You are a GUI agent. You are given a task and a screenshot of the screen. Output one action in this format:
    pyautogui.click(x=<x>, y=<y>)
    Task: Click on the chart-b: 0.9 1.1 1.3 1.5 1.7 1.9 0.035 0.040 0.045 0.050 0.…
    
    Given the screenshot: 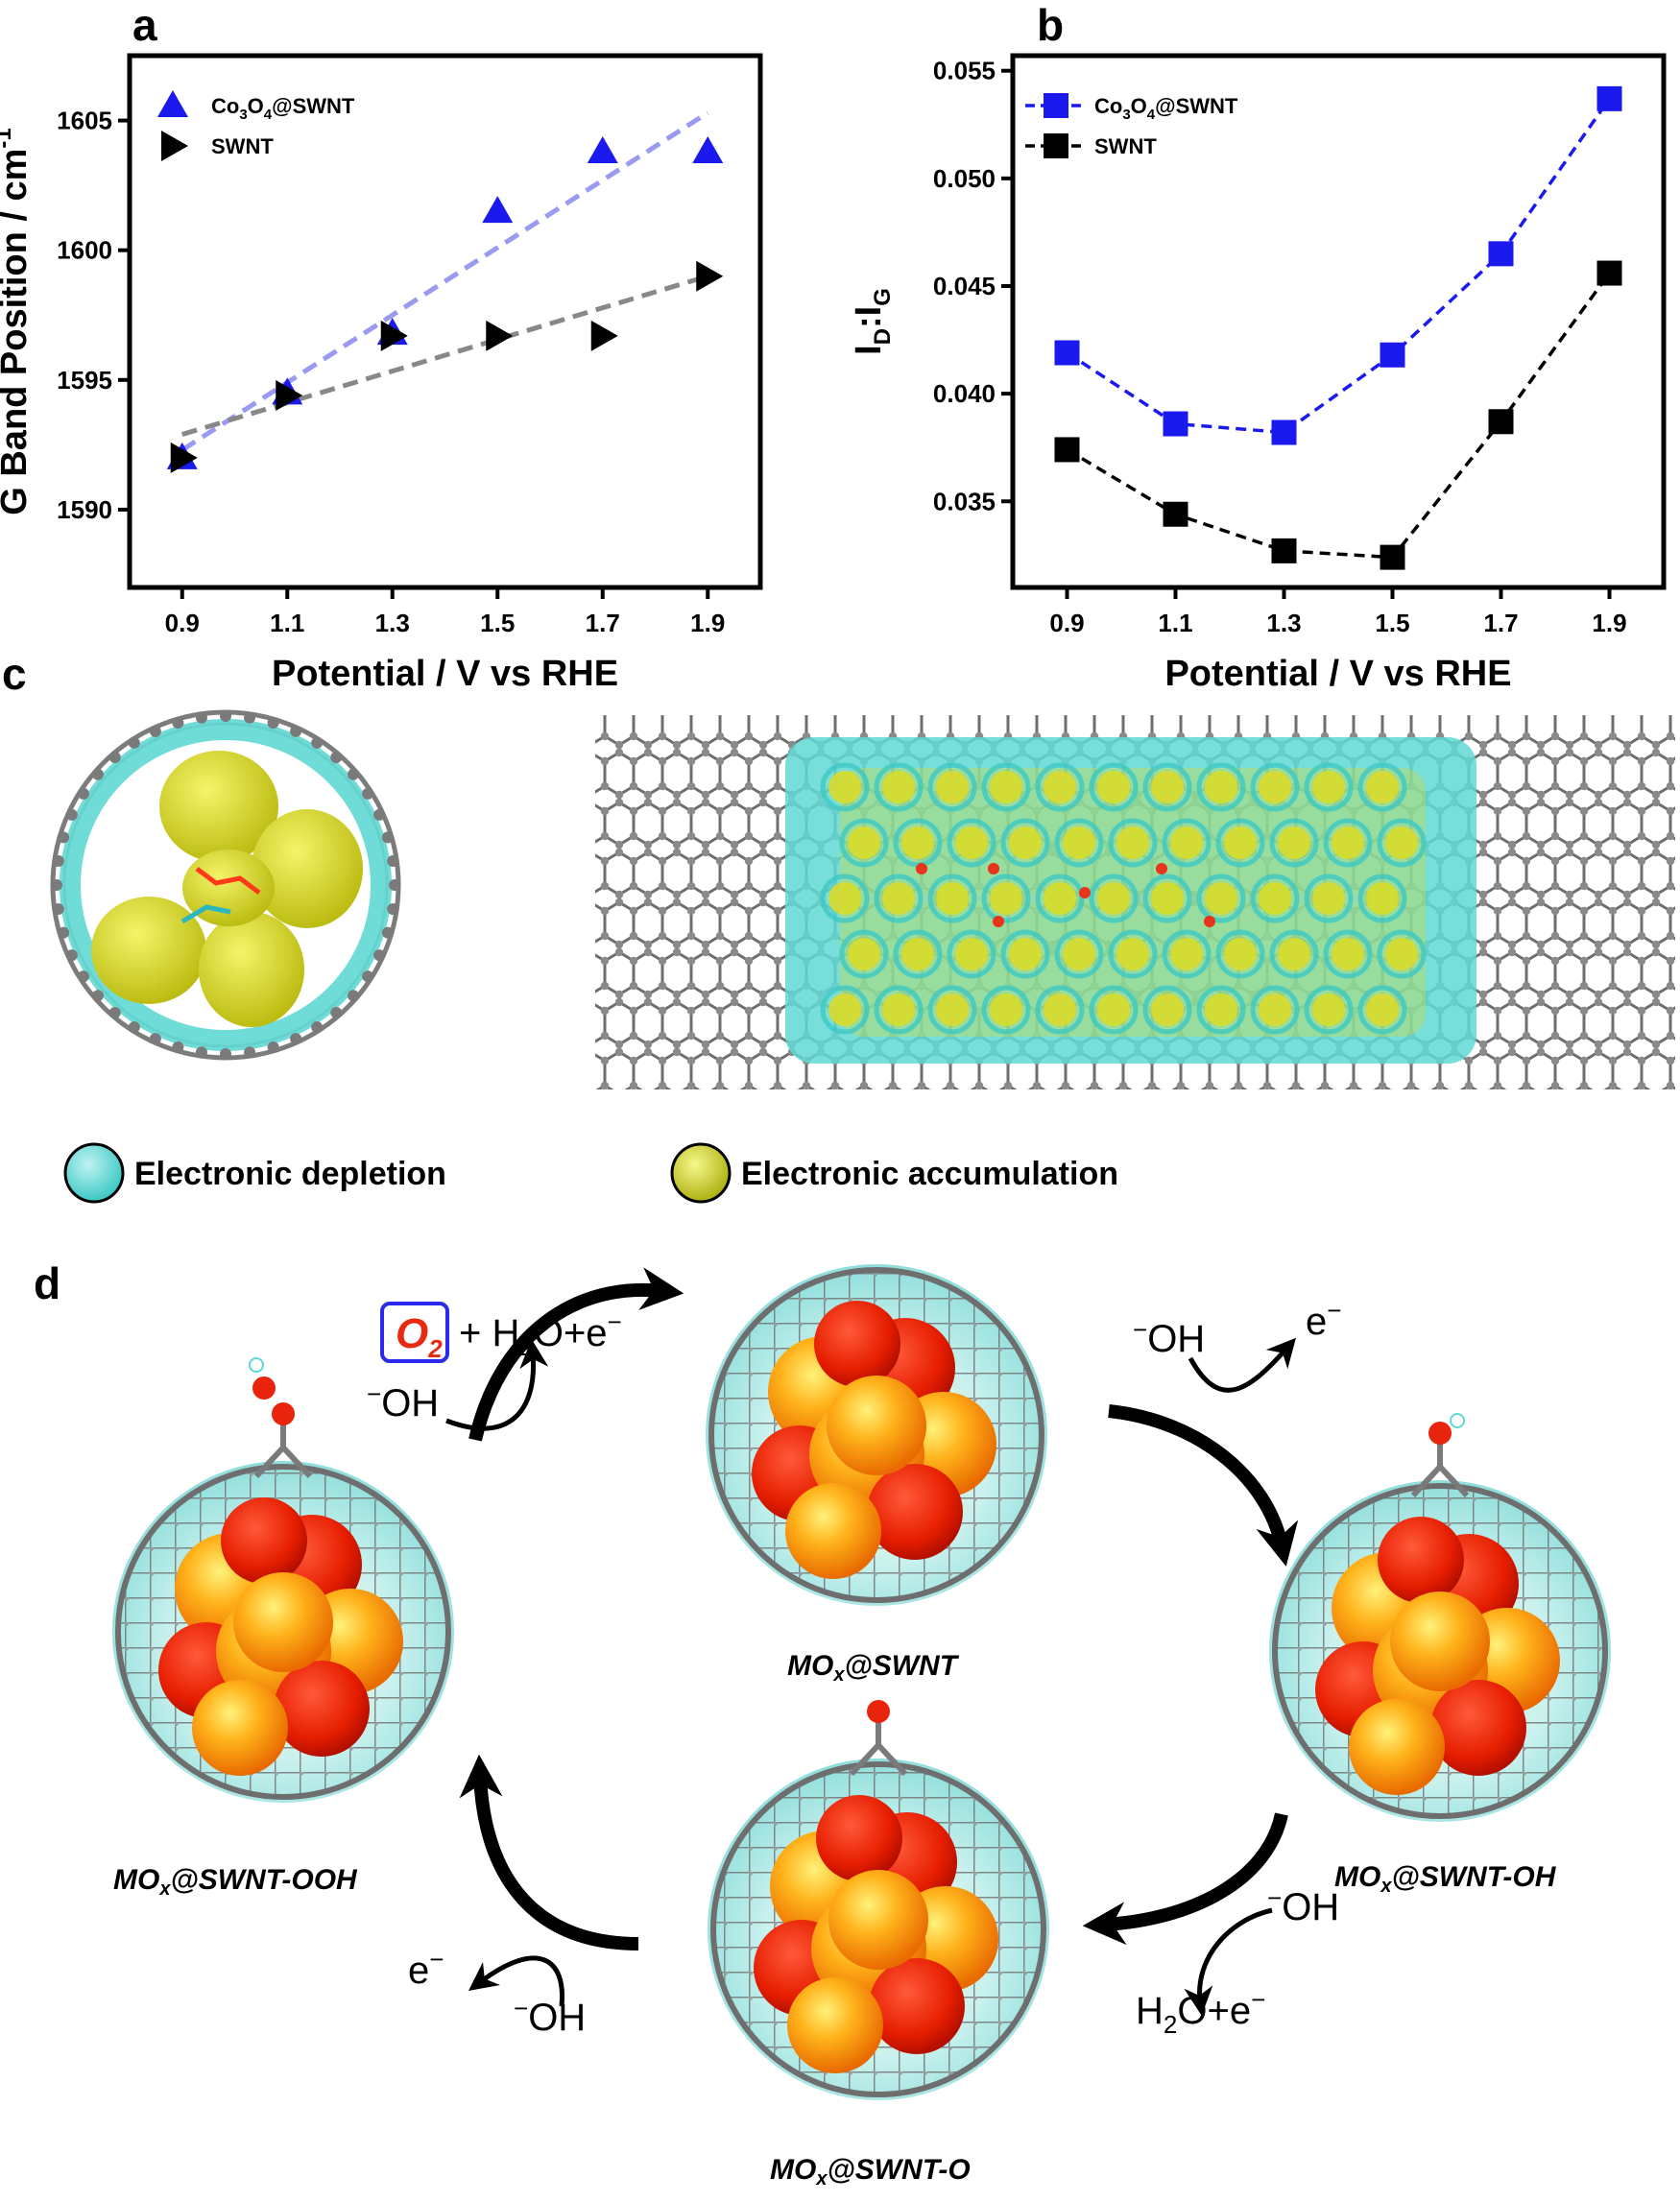 What is the action you would take?
    pyautogui.click(x=1258, y=373)
    